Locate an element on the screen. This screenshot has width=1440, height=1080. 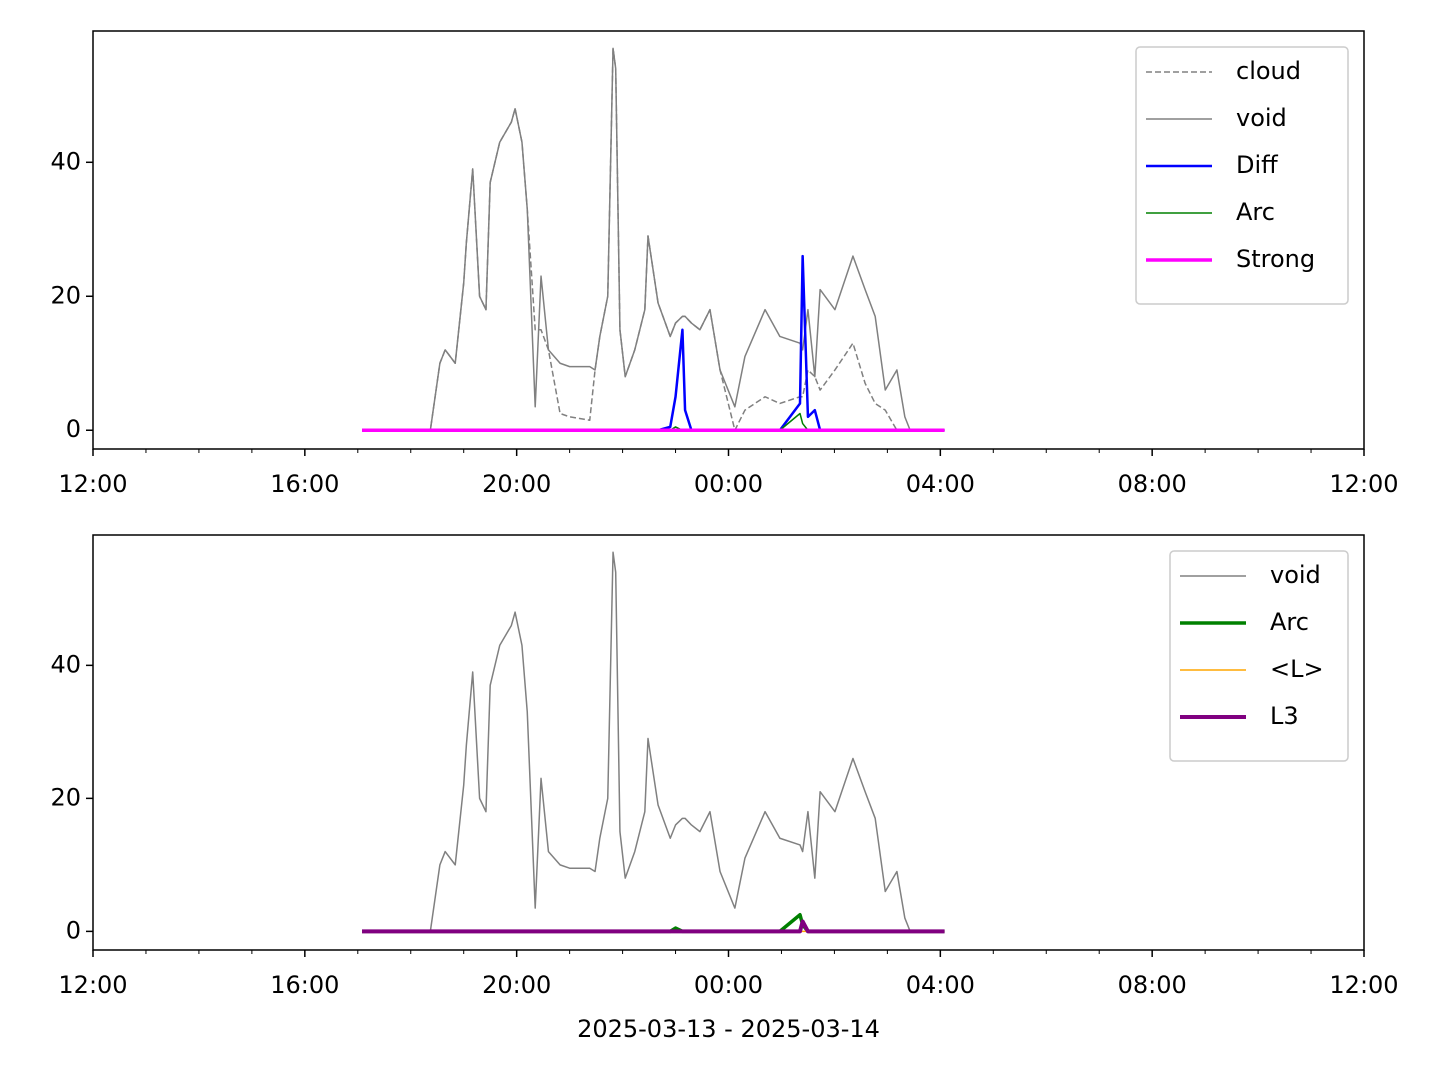
legend-label: Diff is located at coordinates (1257, 165).